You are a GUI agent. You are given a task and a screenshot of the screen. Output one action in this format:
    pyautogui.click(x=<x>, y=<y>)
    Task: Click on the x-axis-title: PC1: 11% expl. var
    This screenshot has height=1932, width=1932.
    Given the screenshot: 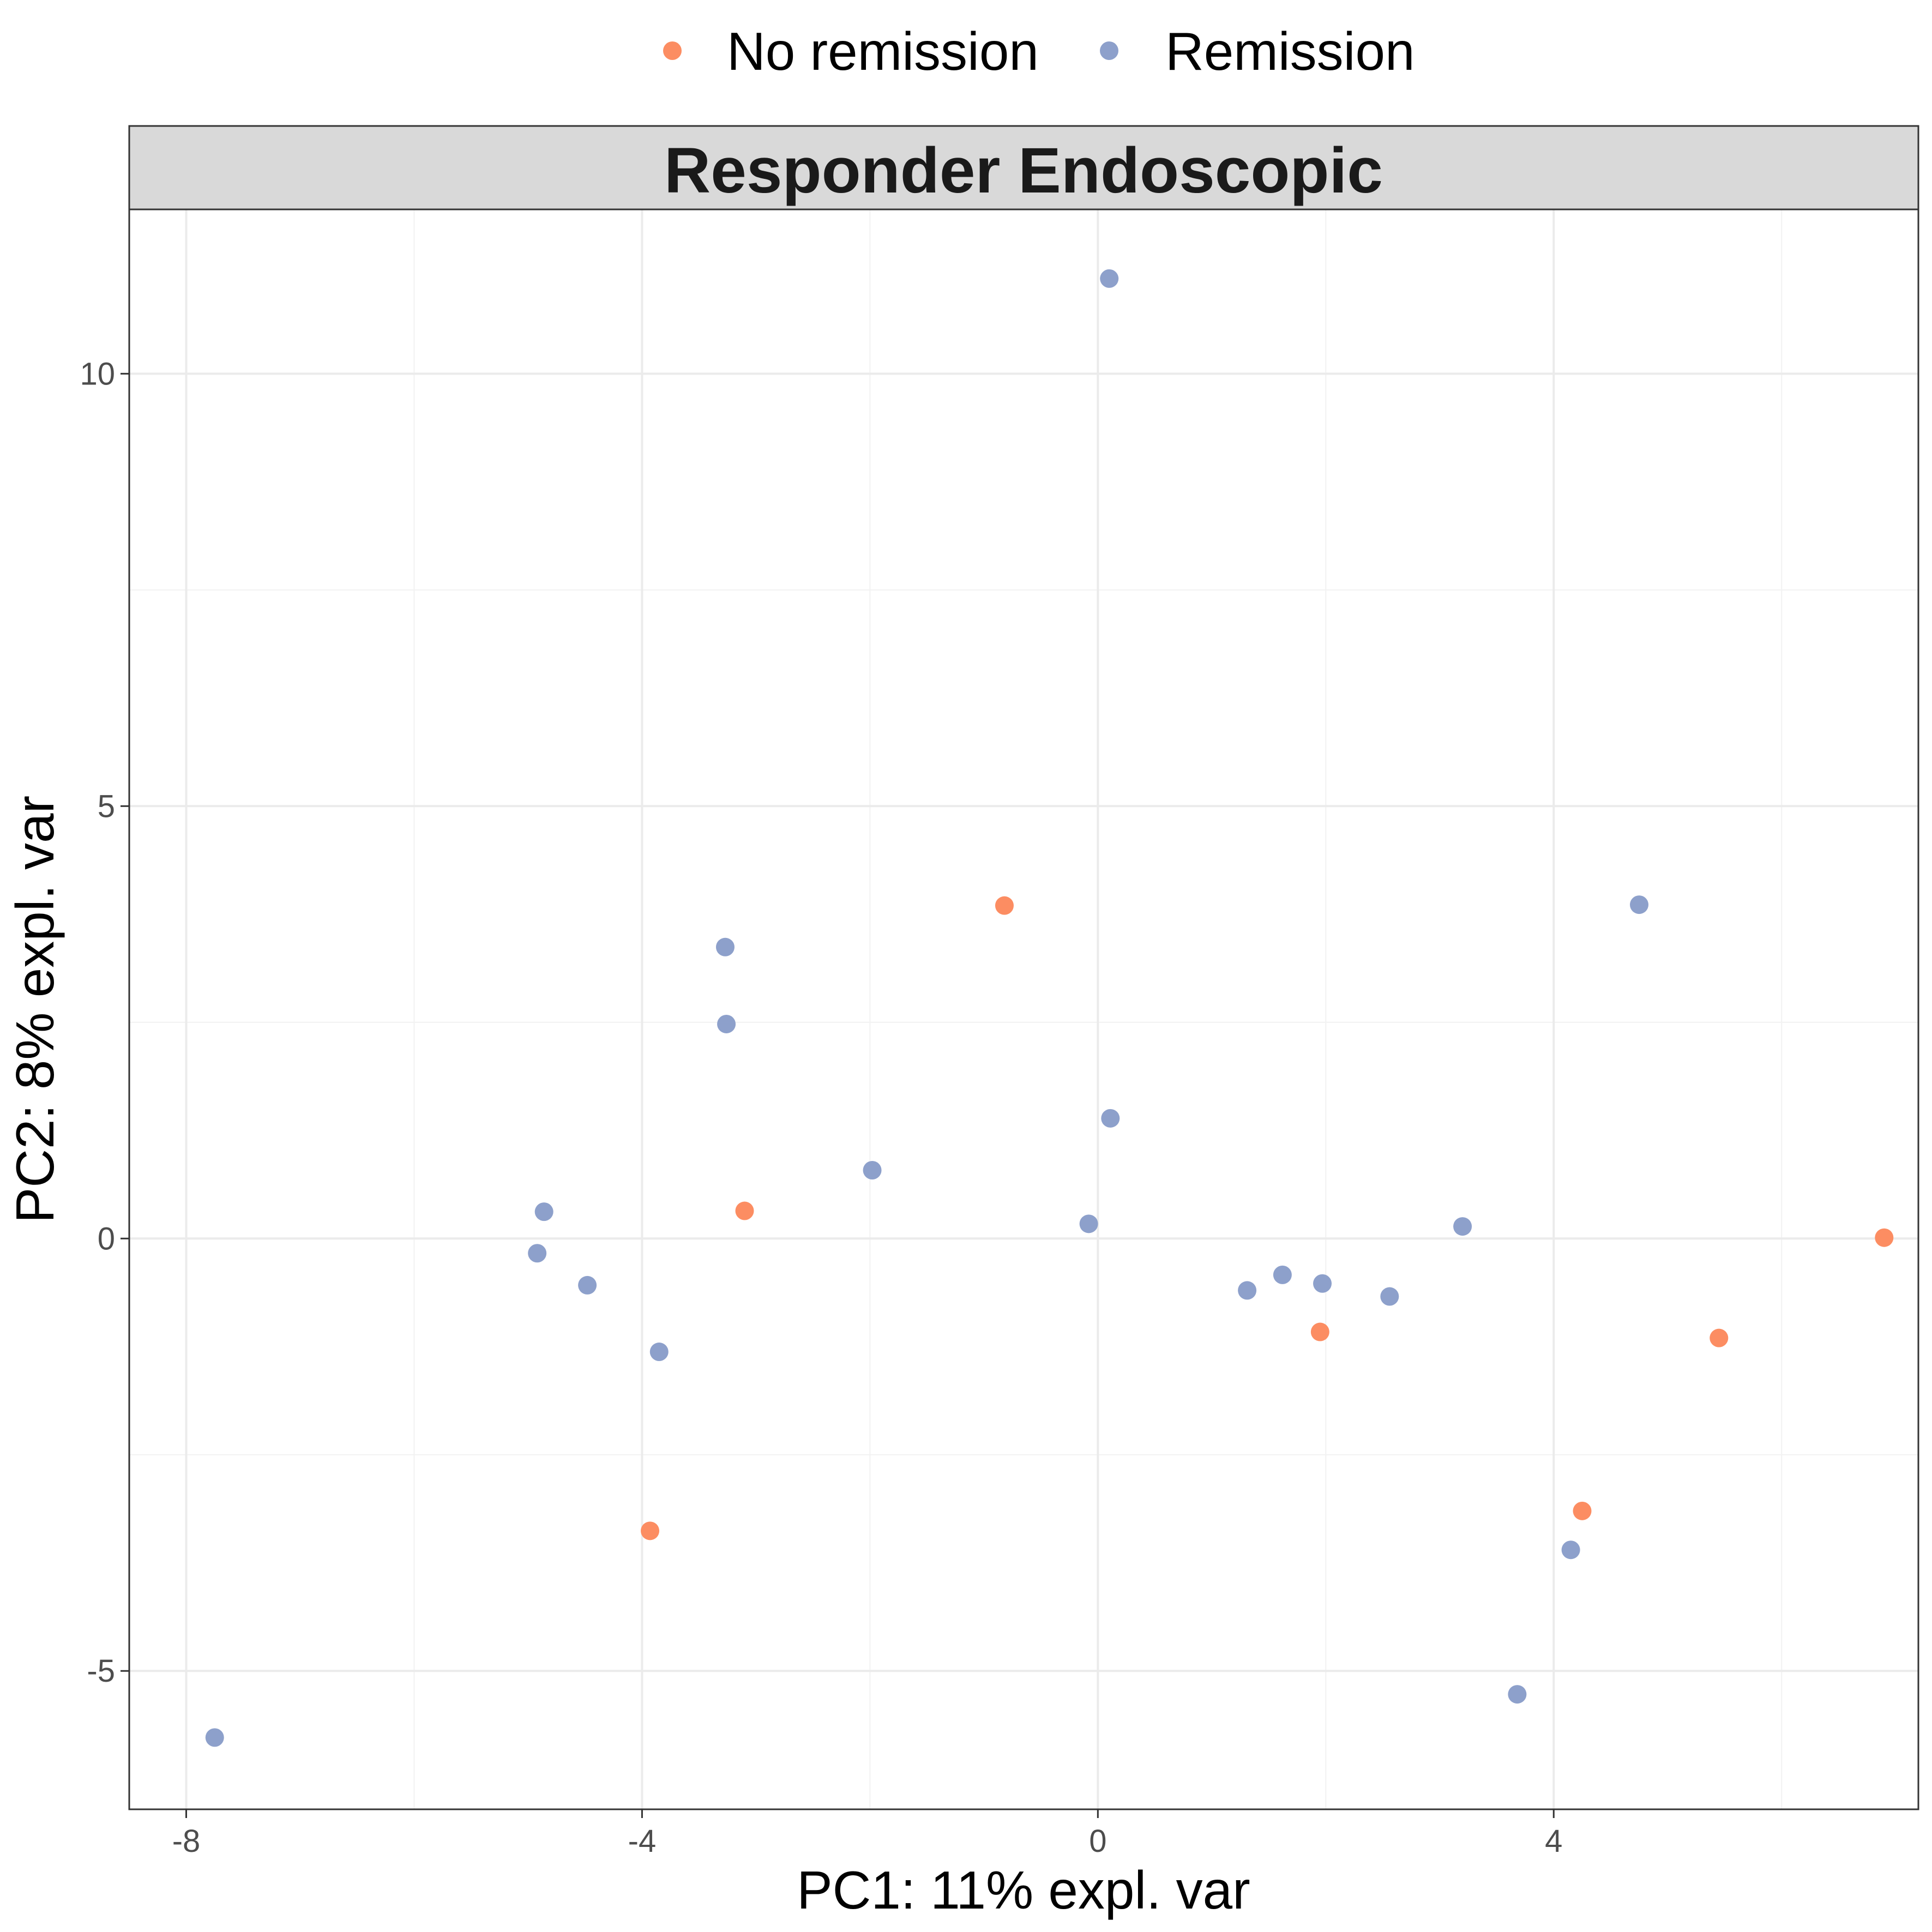 What is the action you would take?
    pyautogui.click(x=1023, y=1890)
    